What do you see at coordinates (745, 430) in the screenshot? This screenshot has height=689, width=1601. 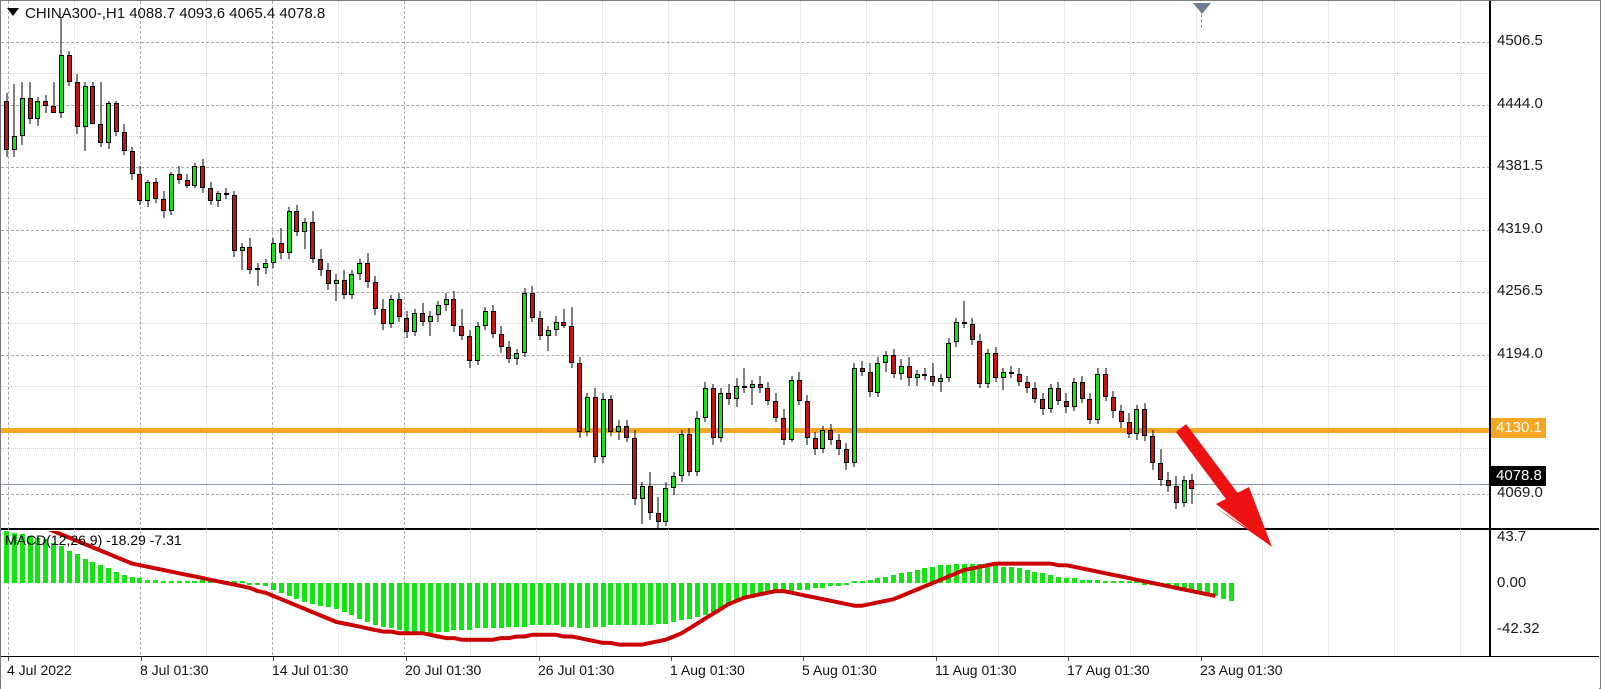 I see `support-level-line` at bounding box center [745, 430].